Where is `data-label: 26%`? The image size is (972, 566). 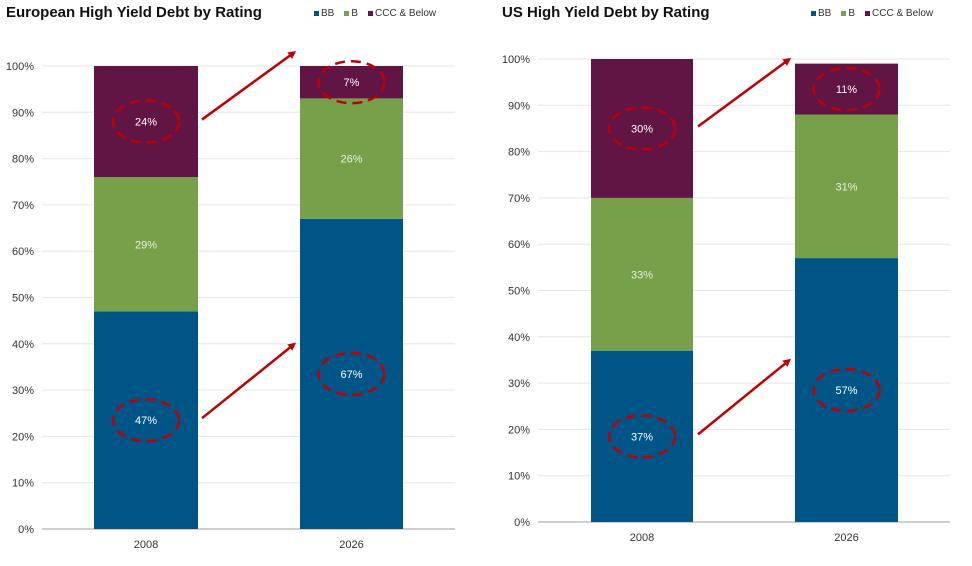 data-label: 26% is located at coordinates (351, 160).